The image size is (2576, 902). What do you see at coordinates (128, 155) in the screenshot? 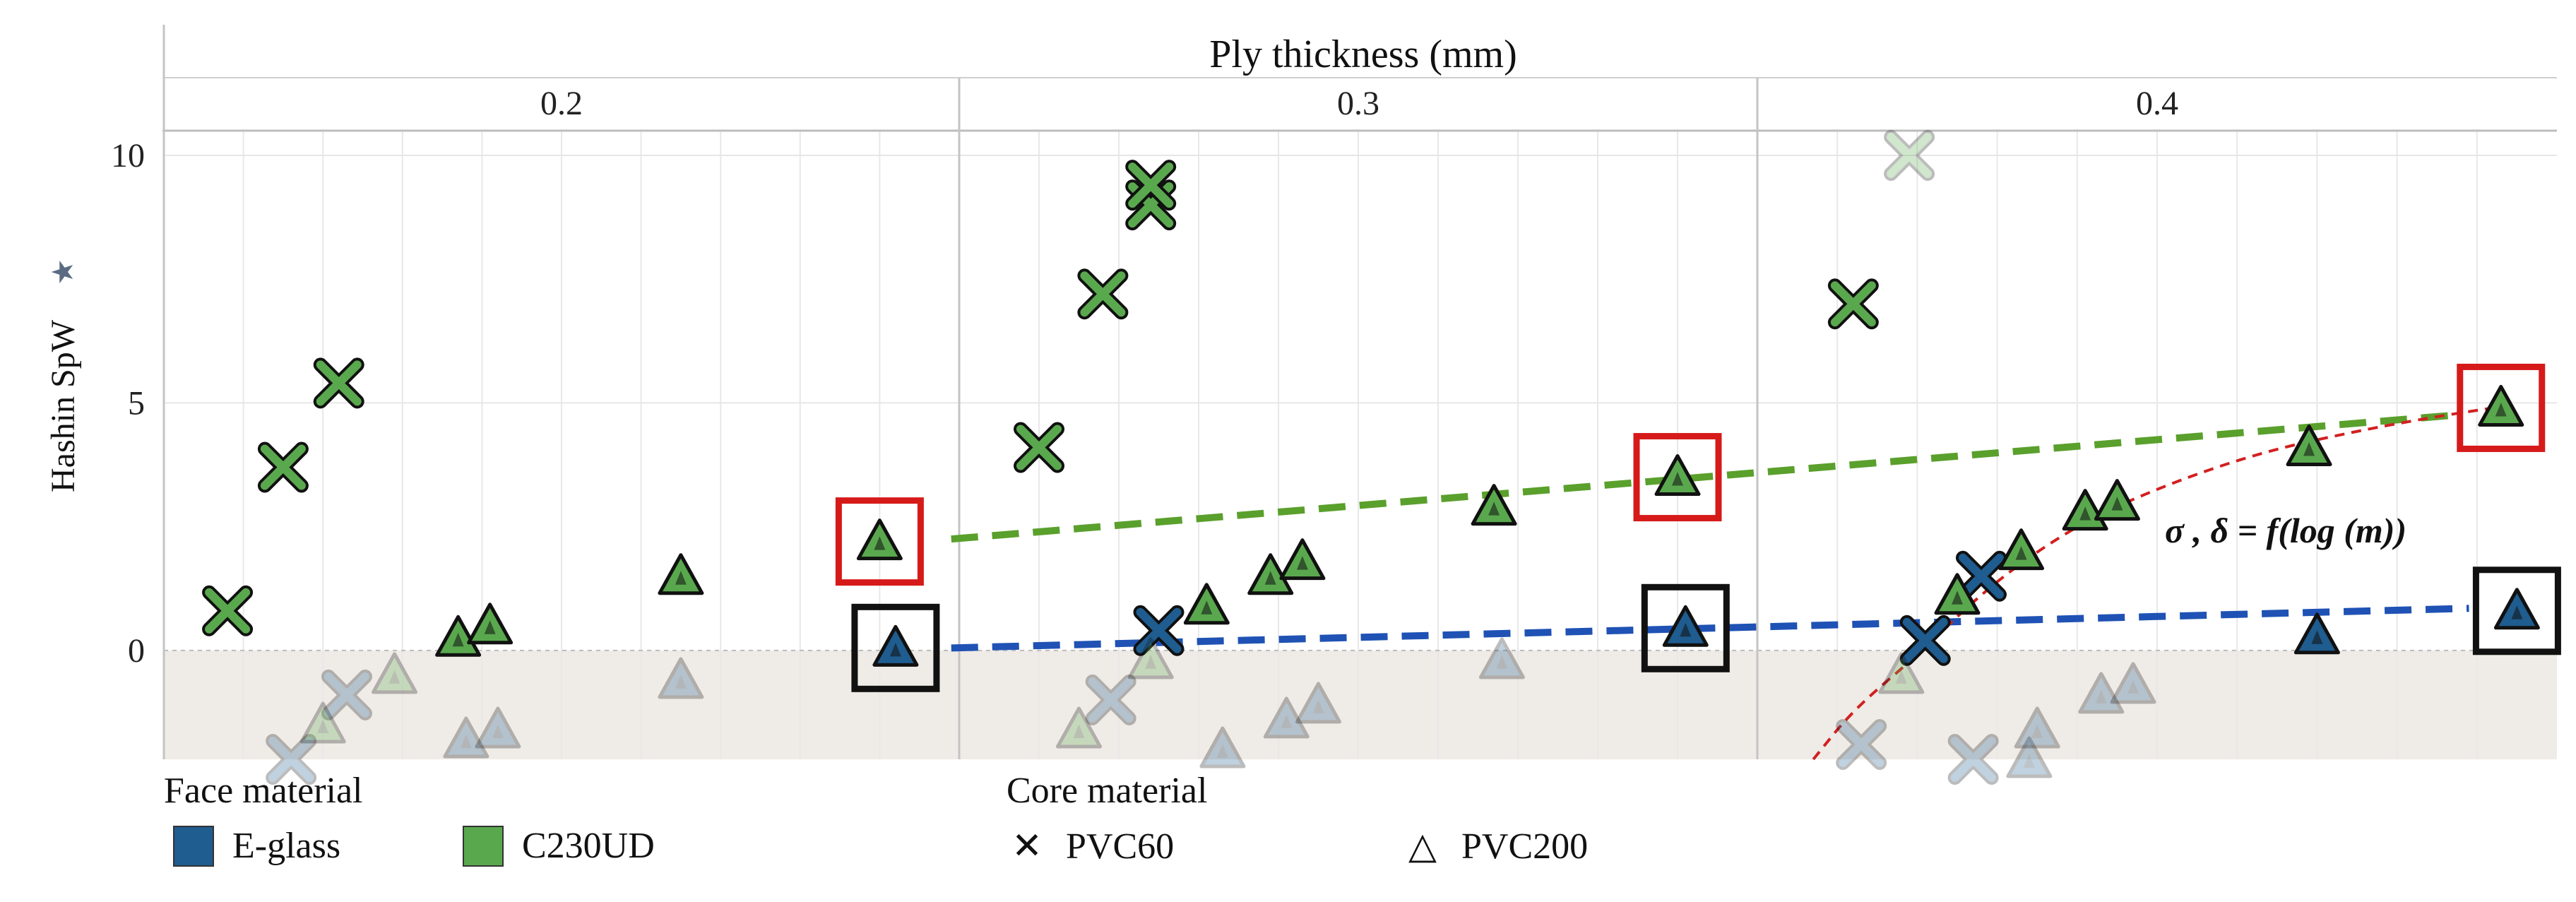
I see `y-tick-label: 10` at bounding box center [128, 155].